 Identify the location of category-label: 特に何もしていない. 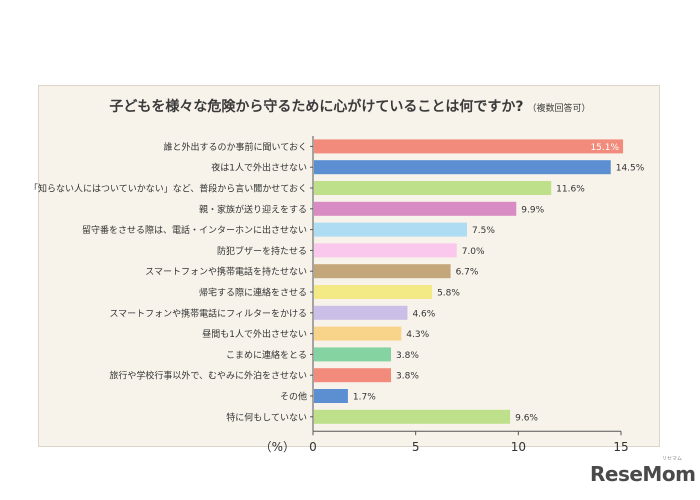
(266, 417).